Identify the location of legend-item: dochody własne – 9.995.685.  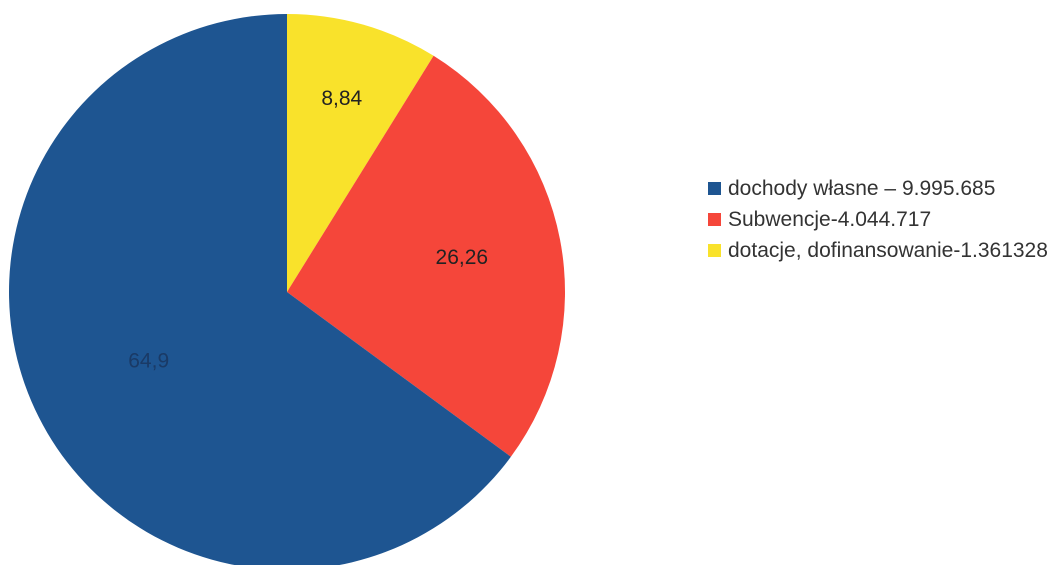
(884, 189).